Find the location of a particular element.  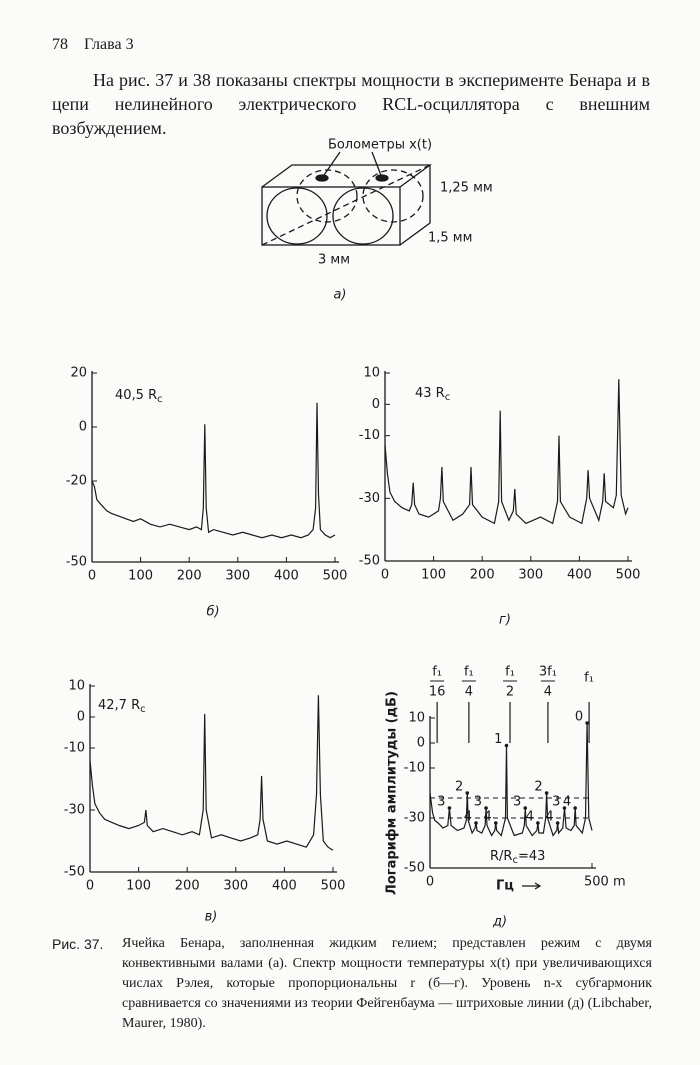

peak-label: 1 is located at coordinates (498, 739).